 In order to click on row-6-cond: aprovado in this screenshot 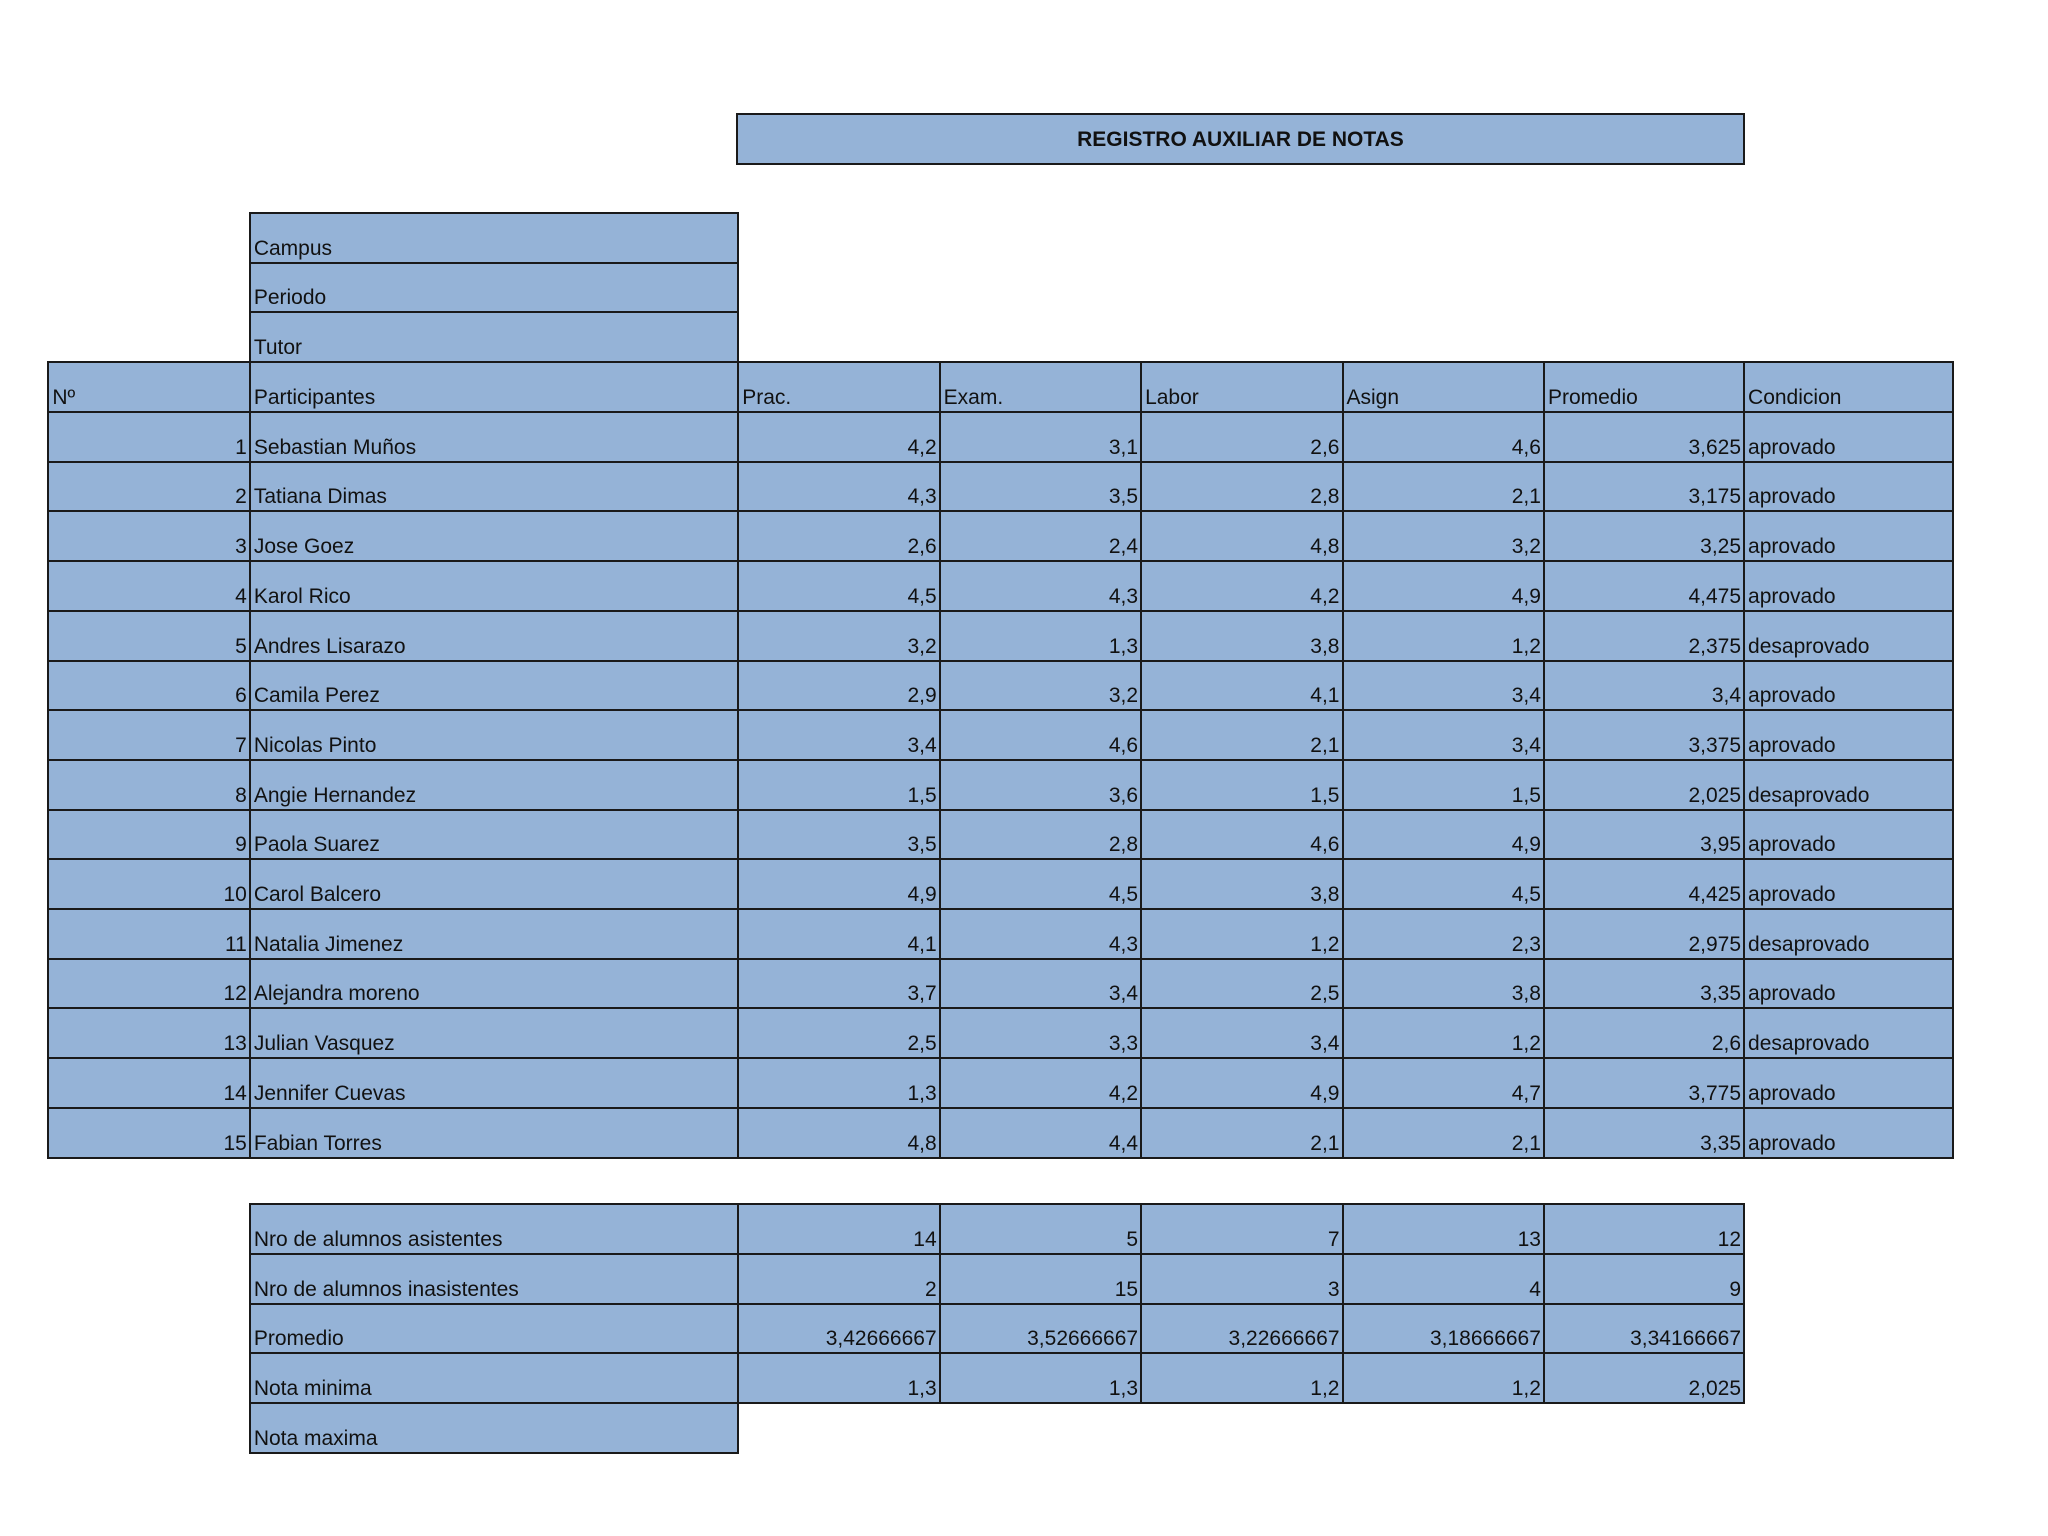, I will do `click(1849, 685)`.